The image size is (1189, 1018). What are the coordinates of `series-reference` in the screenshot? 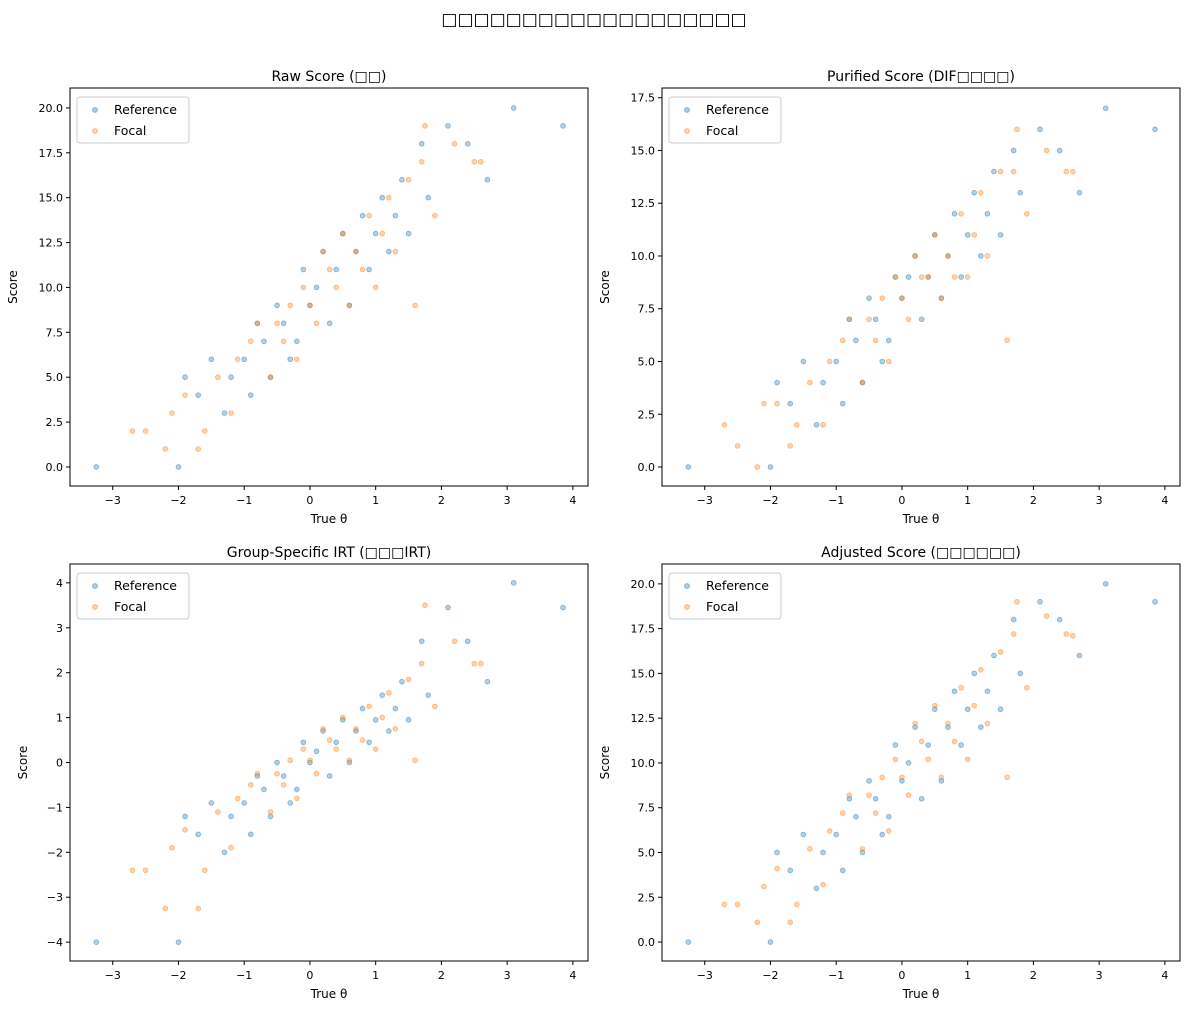 It's located at (329, 287).